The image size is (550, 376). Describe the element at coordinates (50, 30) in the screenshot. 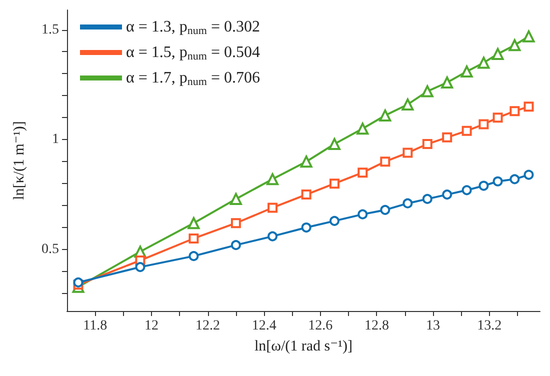

I see `y-tick-label: 1.5` at that location.